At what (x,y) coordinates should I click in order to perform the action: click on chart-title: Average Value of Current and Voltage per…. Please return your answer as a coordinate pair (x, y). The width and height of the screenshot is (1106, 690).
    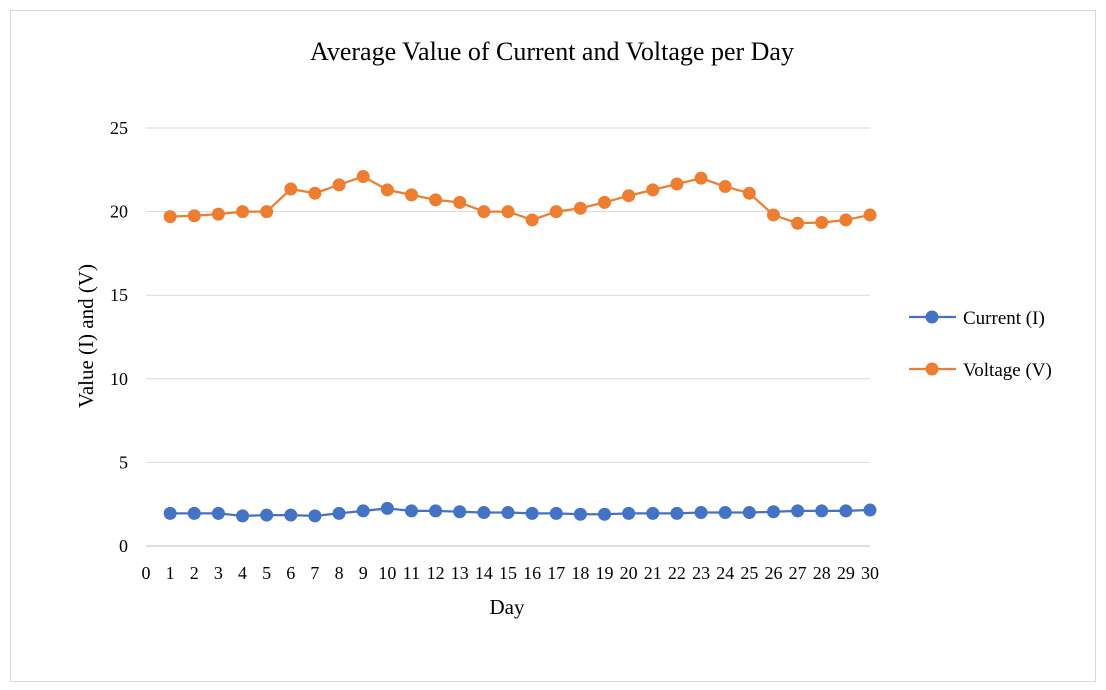
    Looking at the image, I should click on (552, 51).